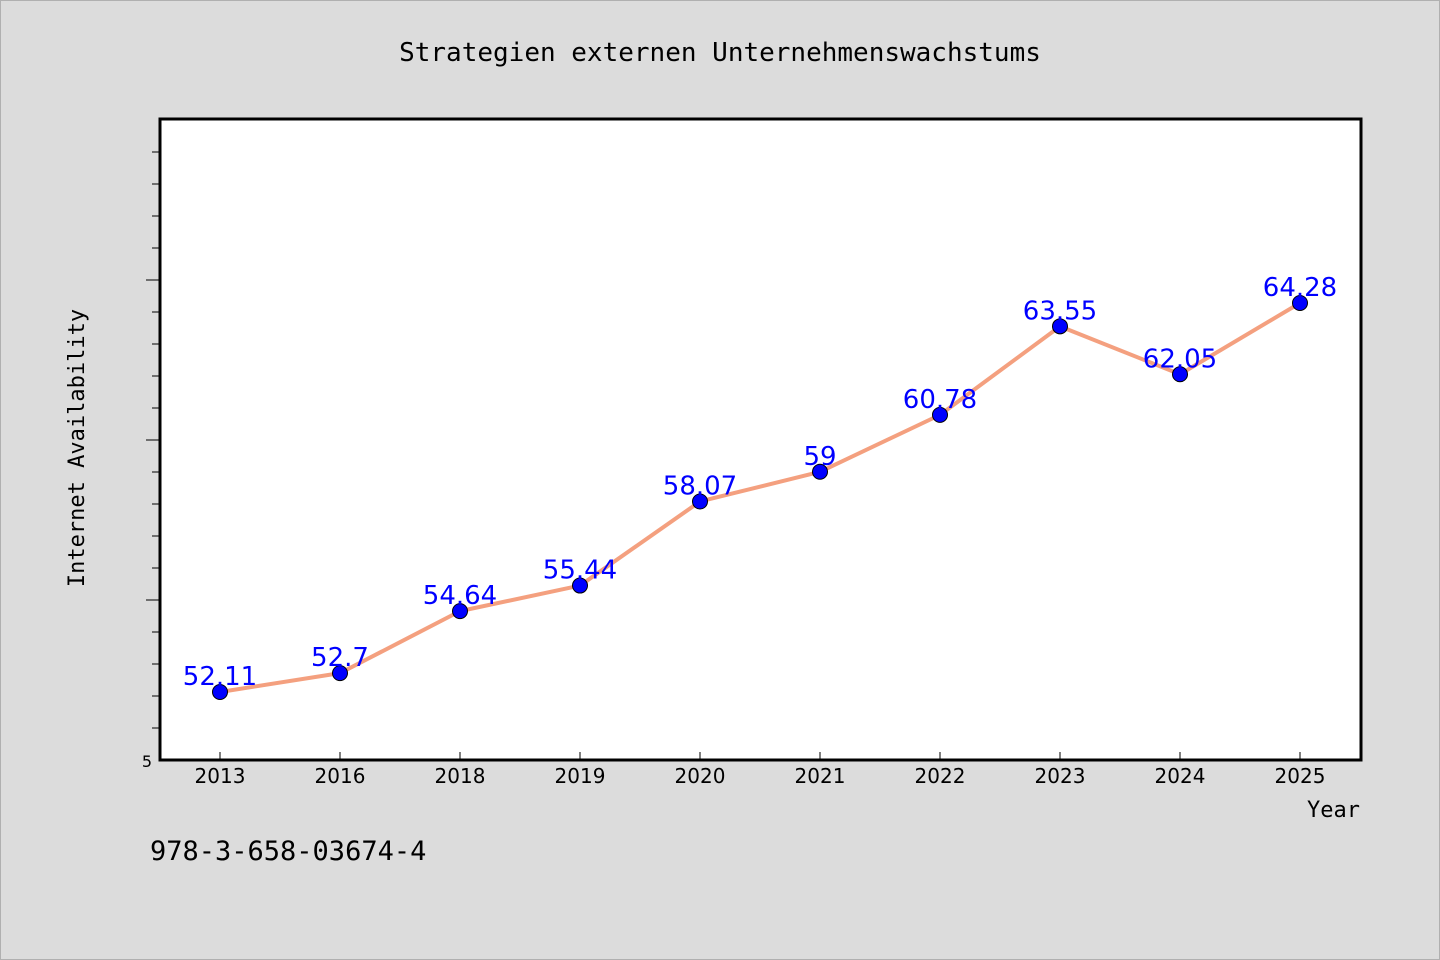  Describe the element at coordinates (819, 457) in the screenshot. I see `data-label: 59` at that location.